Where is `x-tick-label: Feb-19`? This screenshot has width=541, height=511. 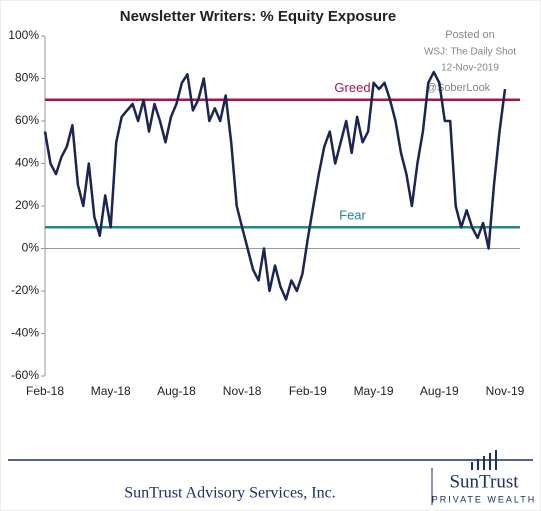 x-tick-label: Feb-19 is located at coordinates (308, 391).